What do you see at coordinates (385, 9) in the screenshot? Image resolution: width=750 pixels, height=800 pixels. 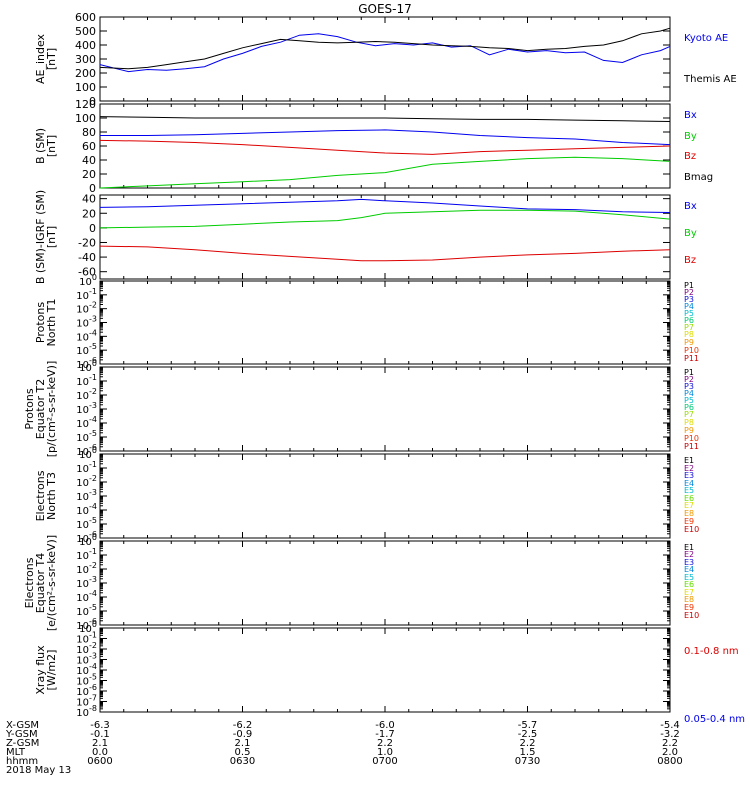 I see `chart-title: GOES-17` at bounding box center [385, 9].